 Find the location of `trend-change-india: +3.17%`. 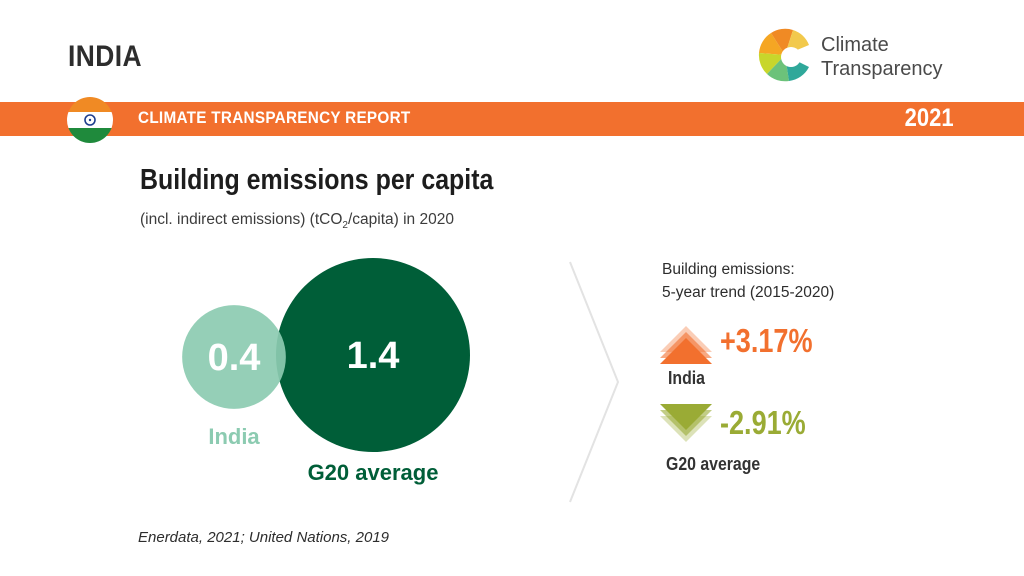

trend-change-india: +3.17% is located at coordinates (766, 340).